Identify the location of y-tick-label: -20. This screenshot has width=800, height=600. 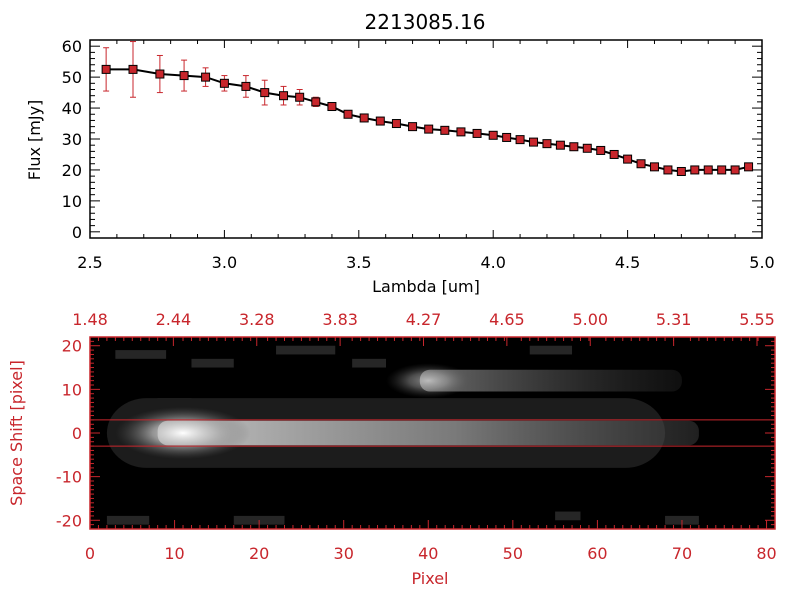
(69, 520).